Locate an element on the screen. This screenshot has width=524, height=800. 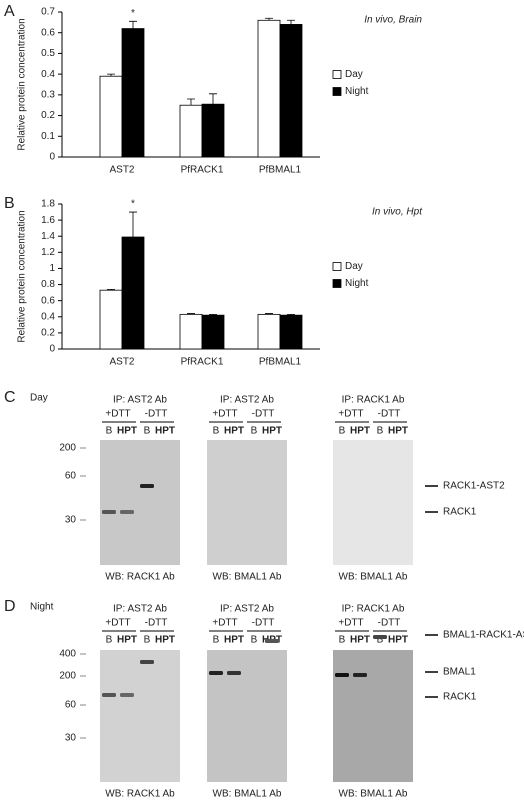
panel-label: B is located at coordinates (9, 203).